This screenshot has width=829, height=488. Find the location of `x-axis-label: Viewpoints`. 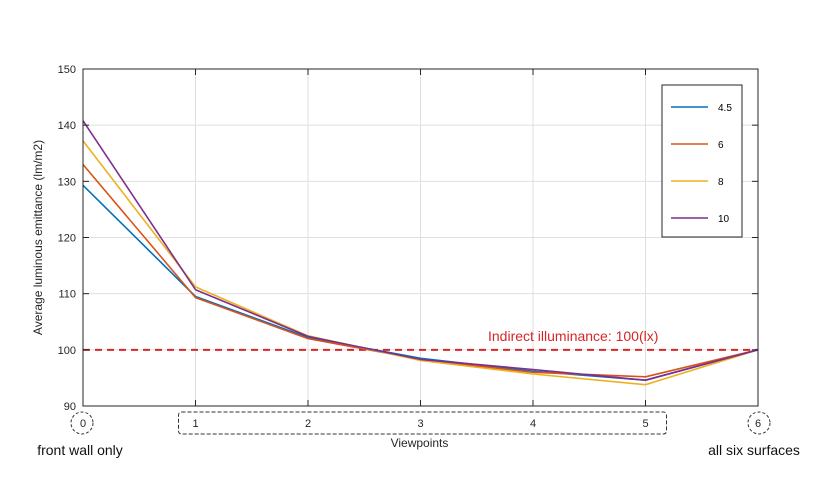

x-axis-label: Viewpoints is located at coordinates (420, 443).